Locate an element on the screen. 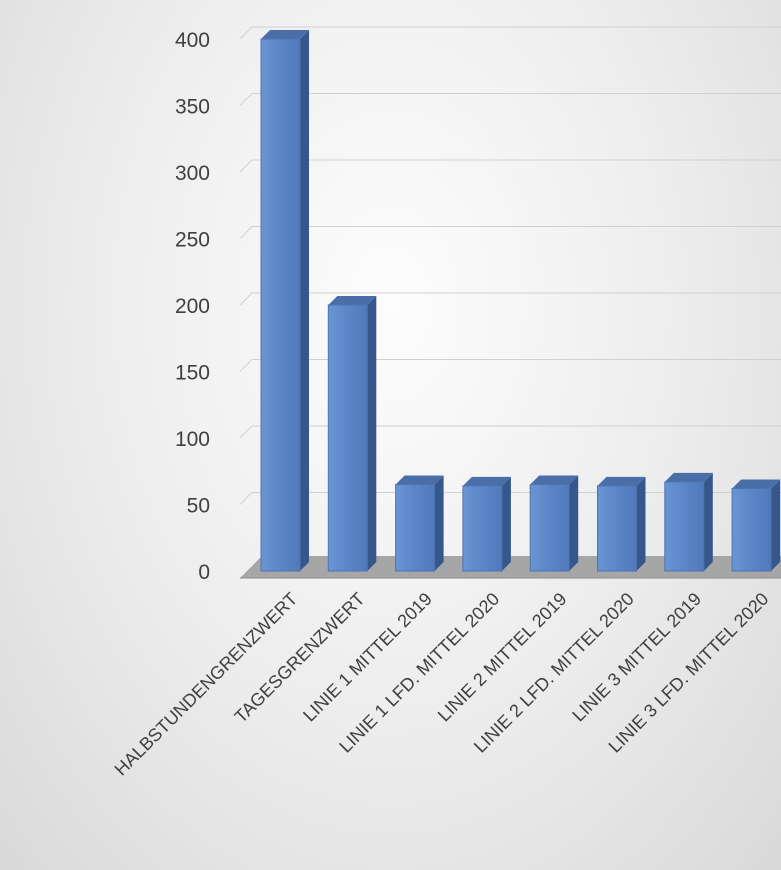 The width and height of the screenshot is (781, 870). y-tick-label: 150 is located at coordinates (192, 373).